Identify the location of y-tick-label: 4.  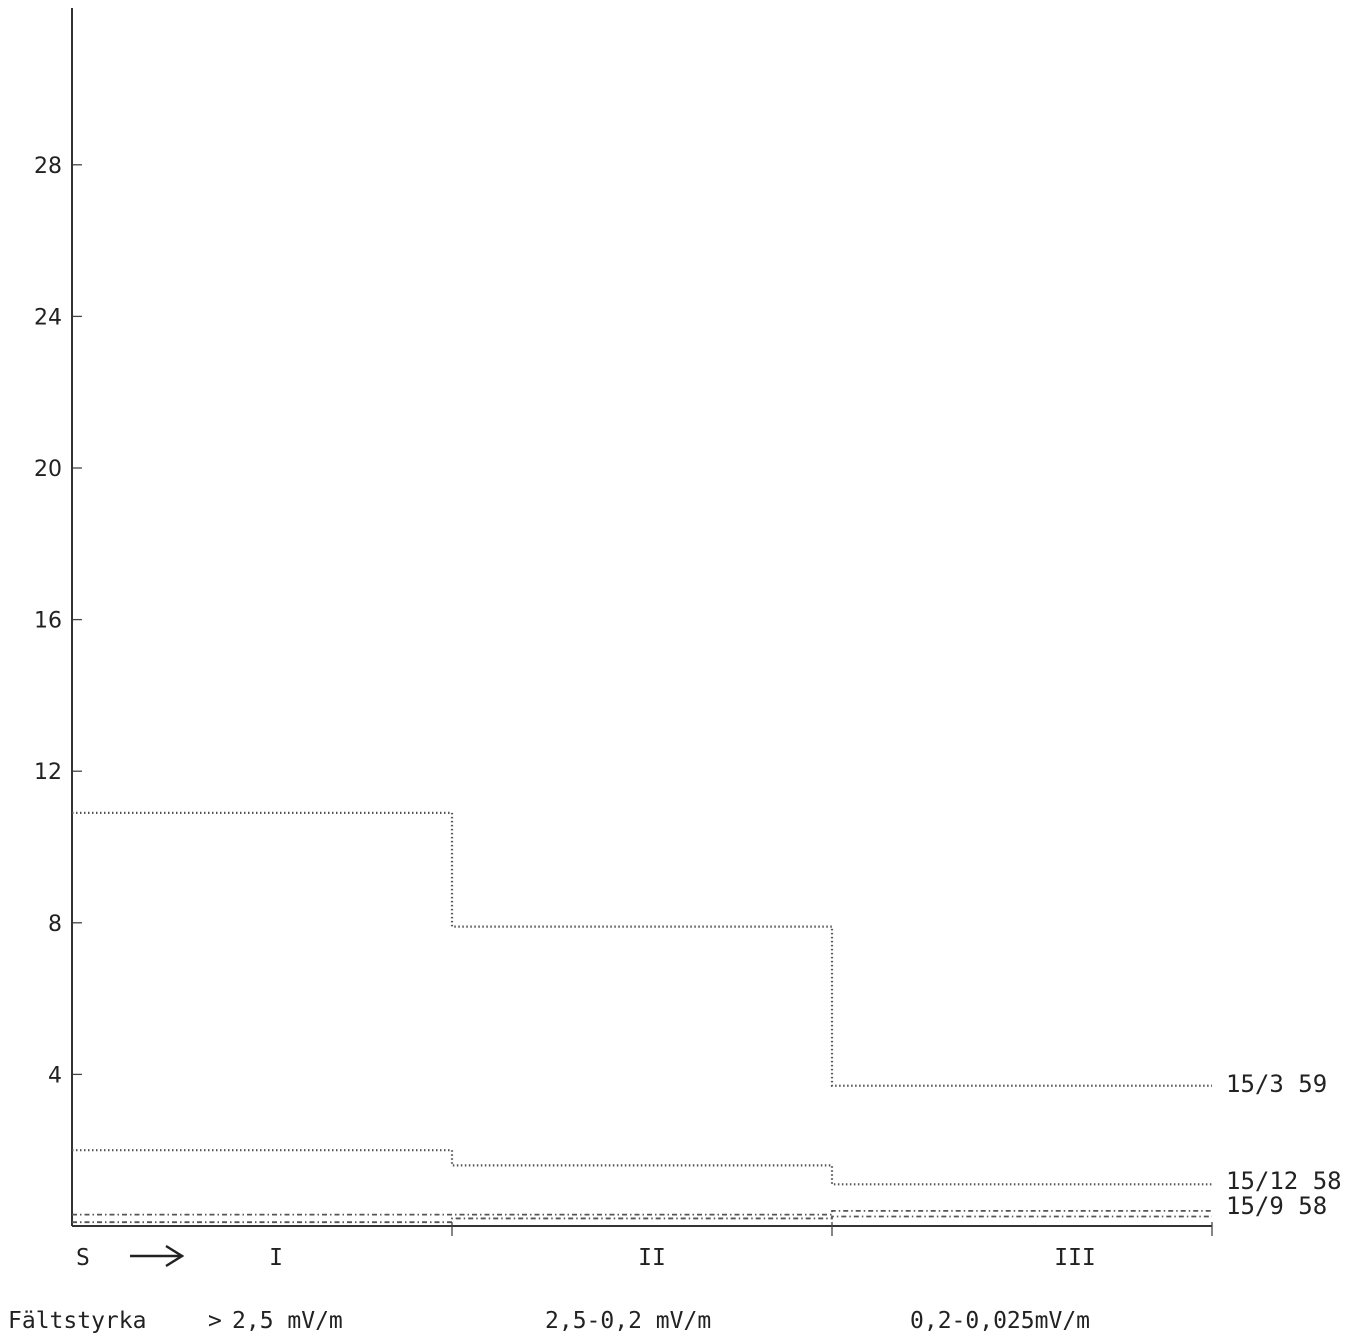
(55, 1075).